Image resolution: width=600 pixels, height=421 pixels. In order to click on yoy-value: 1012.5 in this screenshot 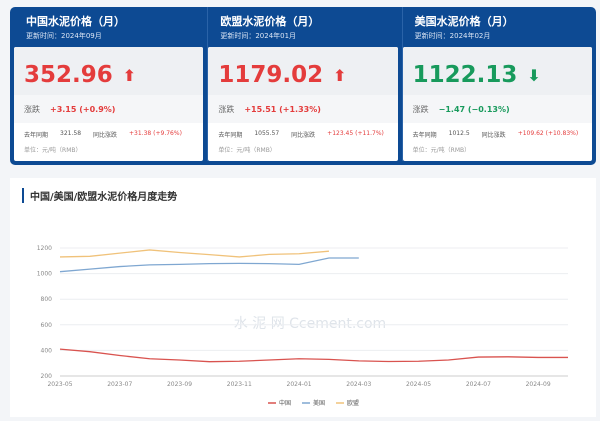, I will do `click(459, 133)`.